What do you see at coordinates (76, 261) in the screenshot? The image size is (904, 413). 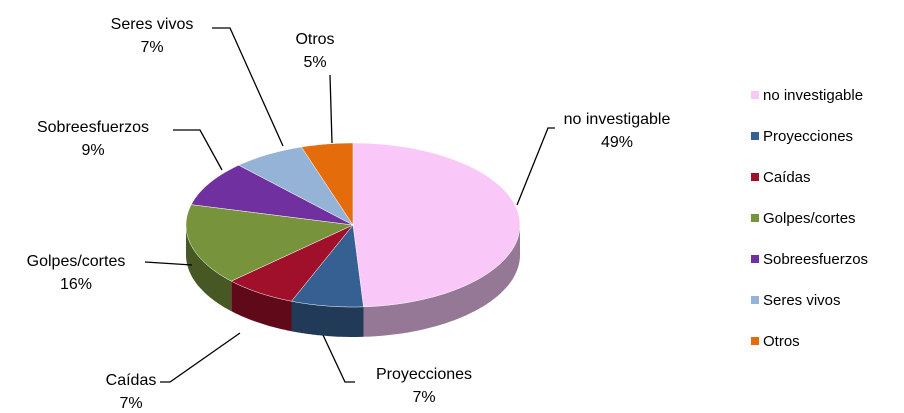 I see `slice-label: Golpes/cortes` at bounding box center [76, 261].